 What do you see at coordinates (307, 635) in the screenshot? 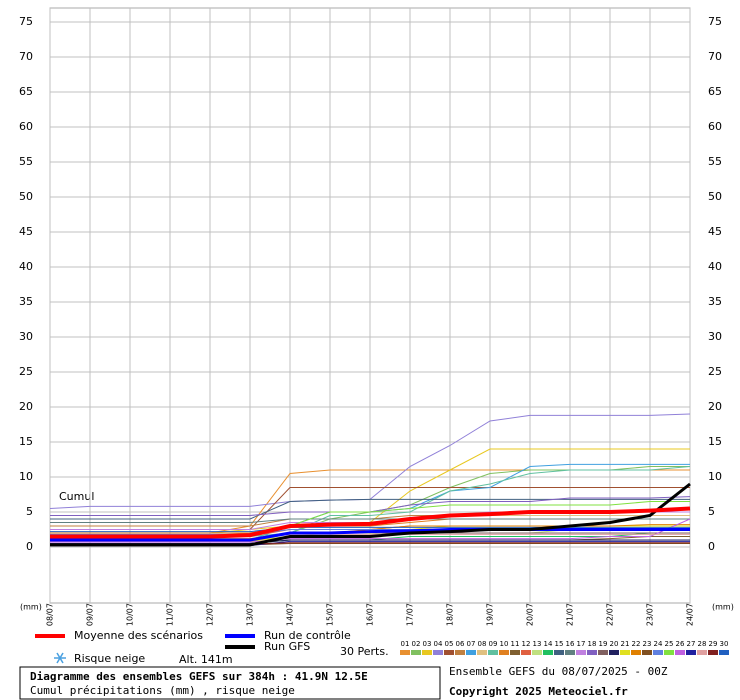
I see `legend-label: Run de contrôle` at bounding box center [307, 635].